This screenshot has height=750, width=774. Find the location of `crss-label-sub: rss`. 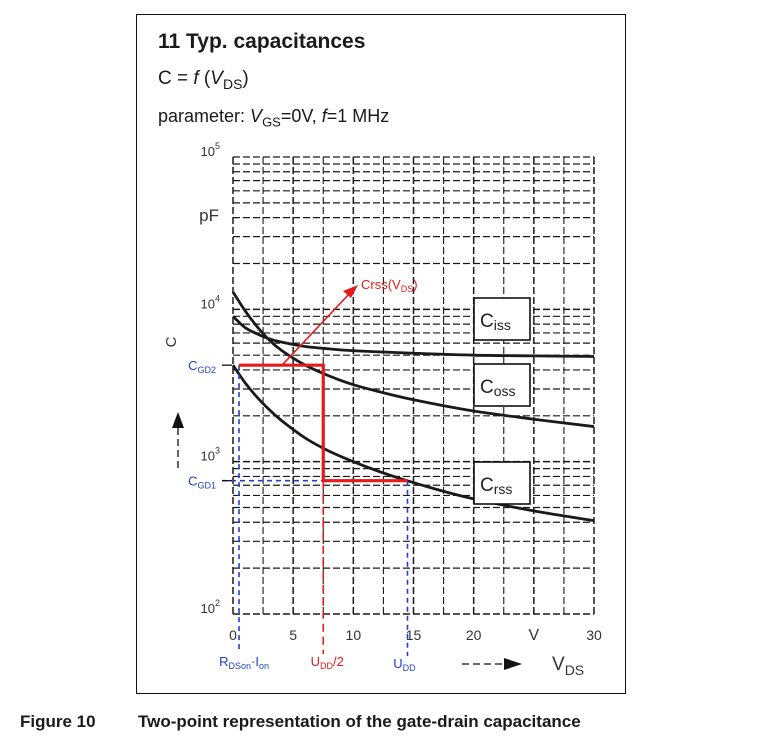

crss-label-sub: rss is located at coordinates (503, 489).